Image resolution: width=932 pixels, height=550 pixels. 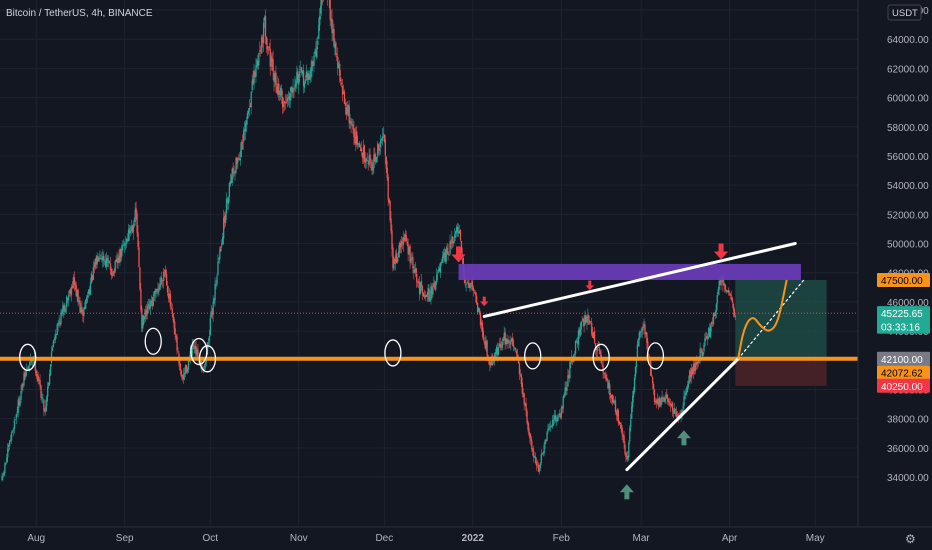 What do you see at coordinates (908, 245) in the screenshot?
I see `y-tick-label: 50000.00` at bounding box center [908, 245].